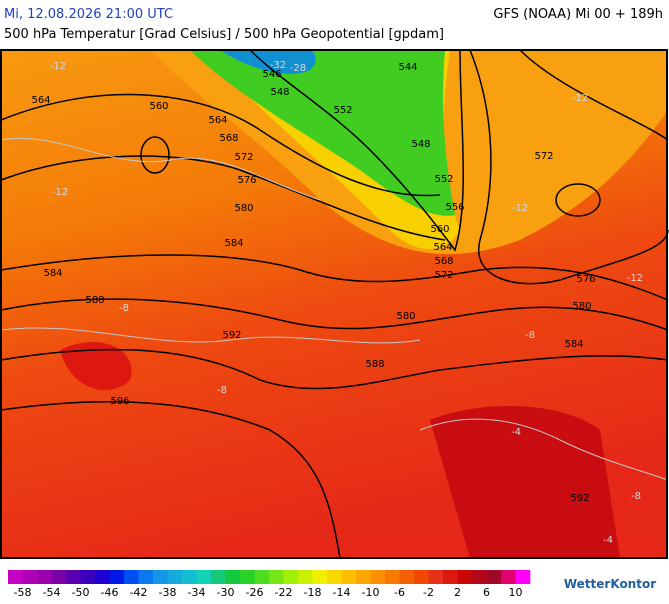  I want to click on date: Mi, 12.08.2026 21:00 UTC, so click(88, 14).